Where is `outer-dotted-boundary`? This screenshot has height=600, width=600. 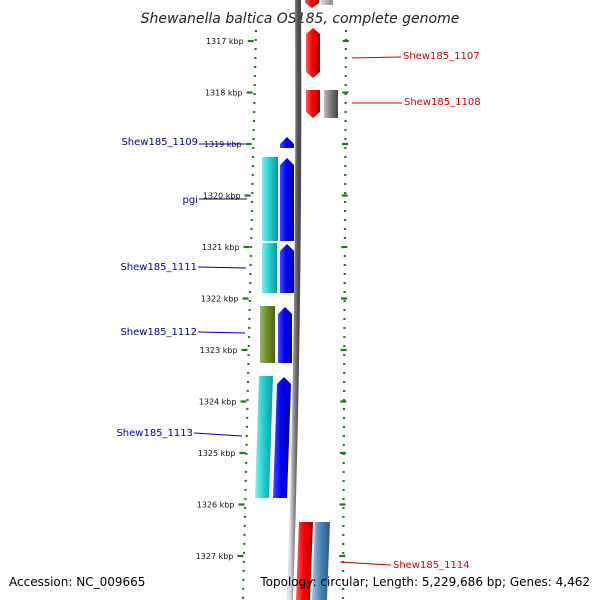 outer-dotted-boundary is located at coordinates (344, 314).